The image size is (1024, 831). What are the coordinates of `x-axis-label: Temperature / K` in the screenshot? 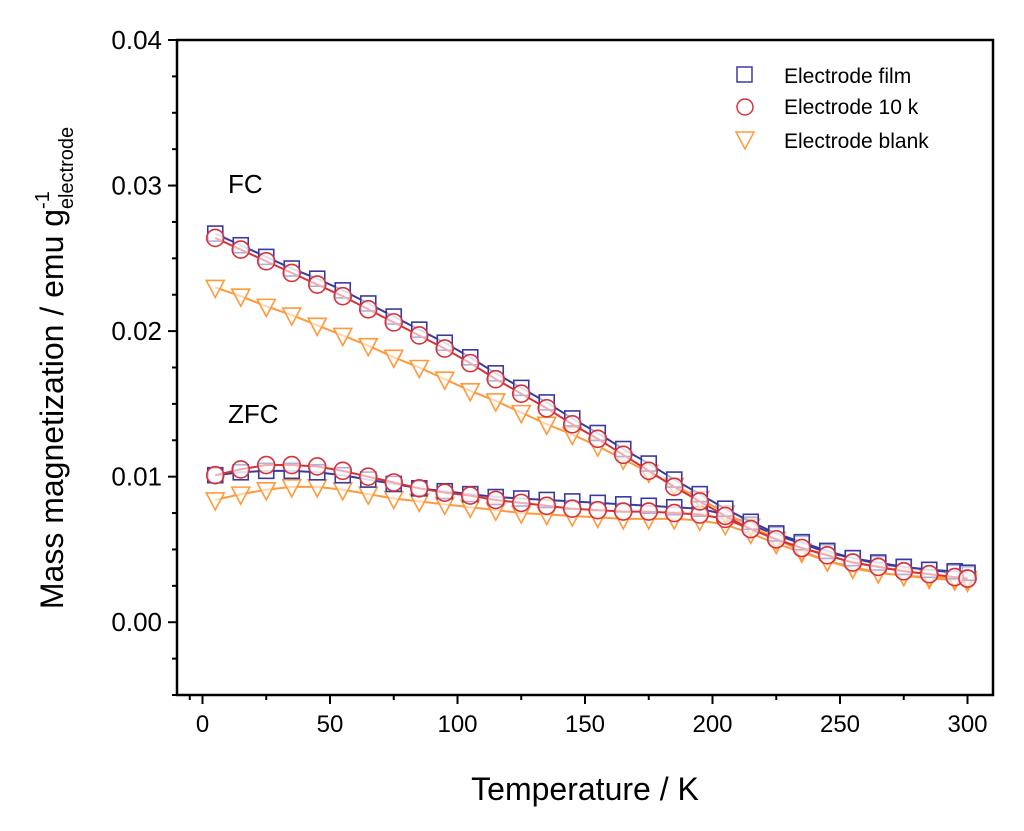 It's located at (585, 789).